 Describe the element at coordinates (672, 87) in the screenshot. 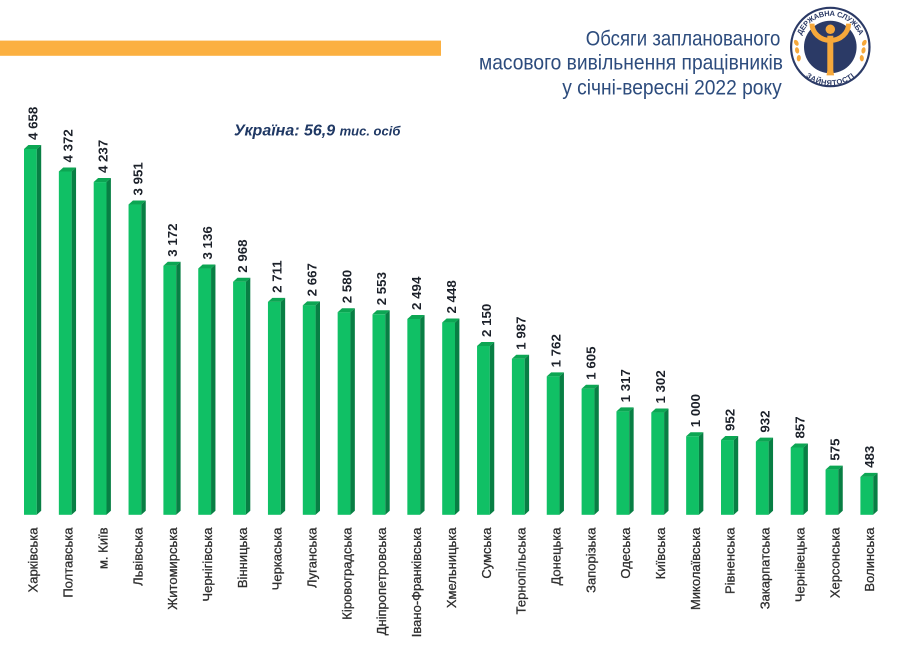

I see `svg-text: у січні-вересні 2022 року` at that location.